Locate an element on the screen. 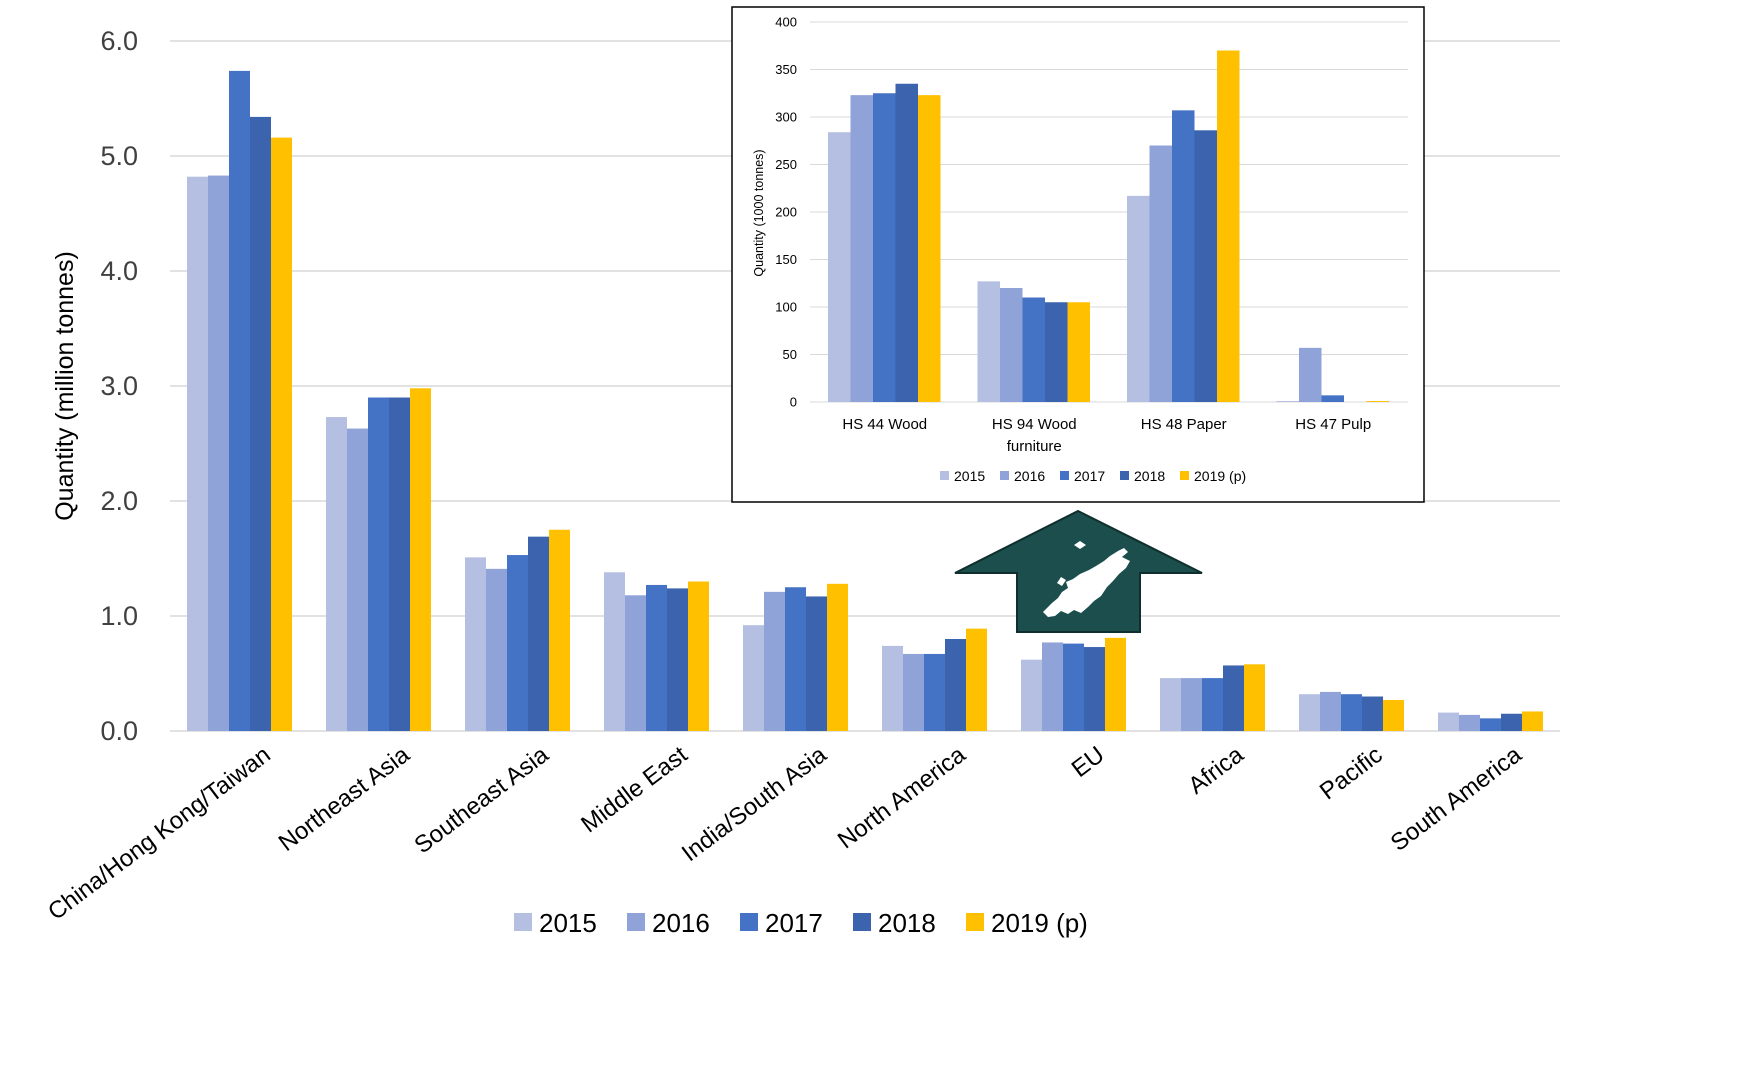 This screenshot has height=1068, width=1756. bar-middle-east-2015 is located at coordinates (614, 651).